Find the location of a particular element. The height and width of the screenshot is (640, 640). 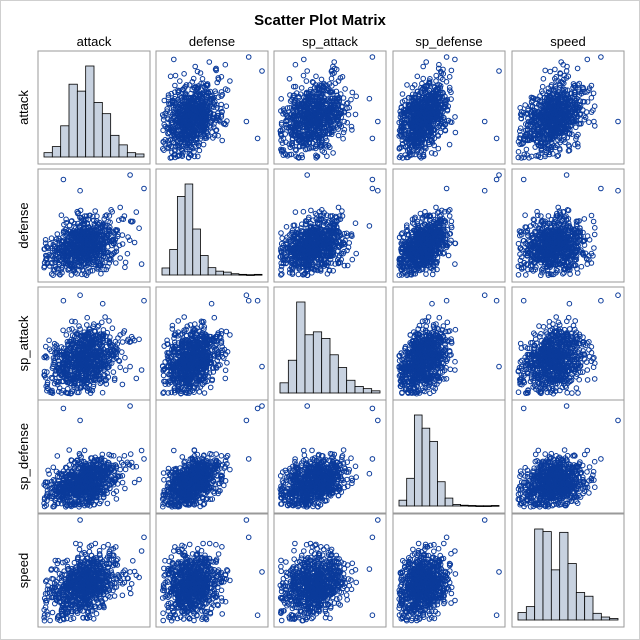

scatter-panel-defense-vs-sp-defense is located at coordinates (449, 225).